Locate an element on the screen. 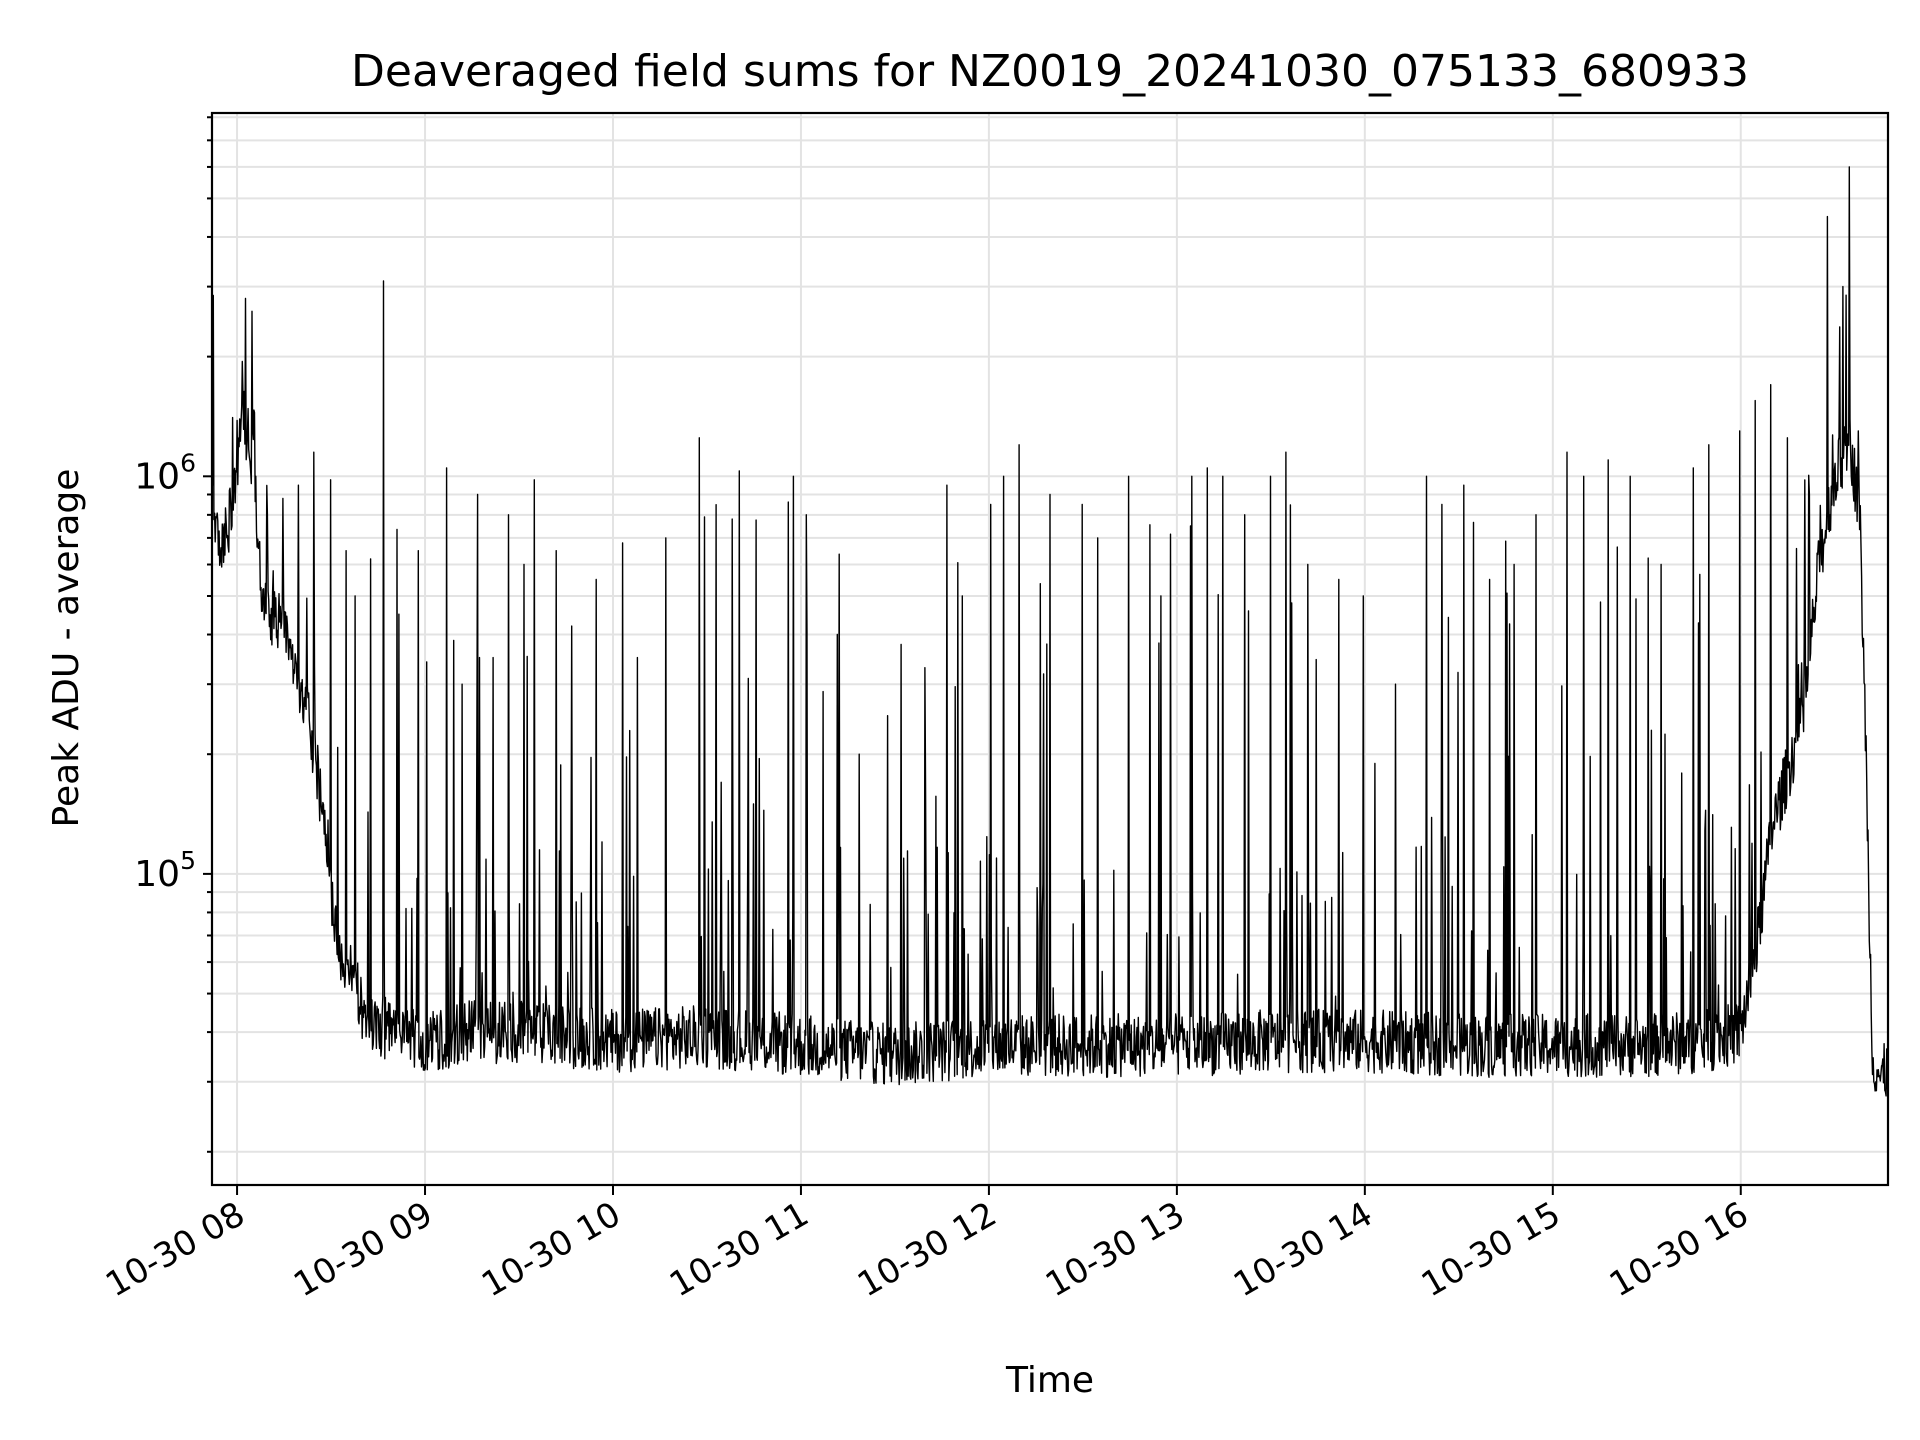 This screenshot has width=1920, height=1440. y-tick-label: 10⁶ is located at coordinates (165, 472).